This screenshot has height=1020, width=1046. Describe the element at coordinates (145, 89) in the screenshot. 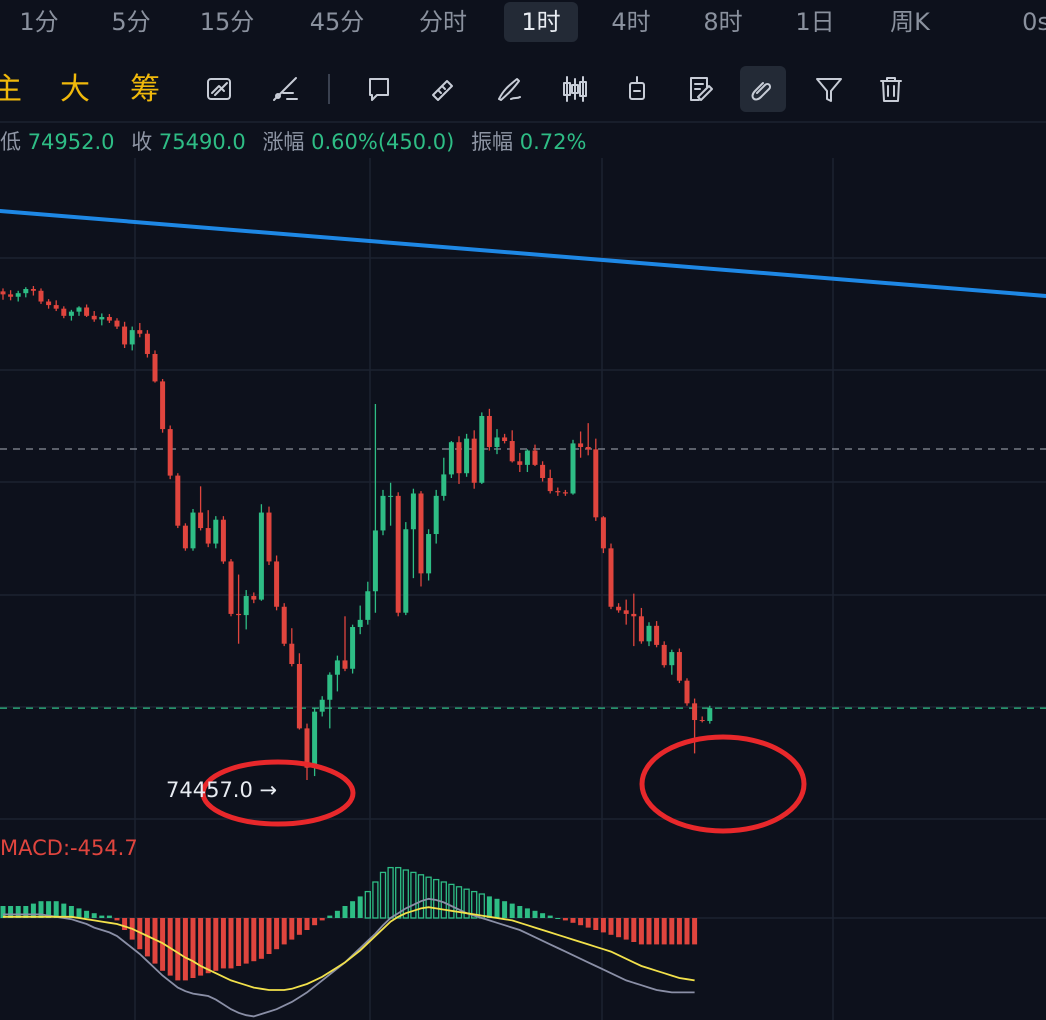

I see `toolbar-text-2: 筹` at that location.